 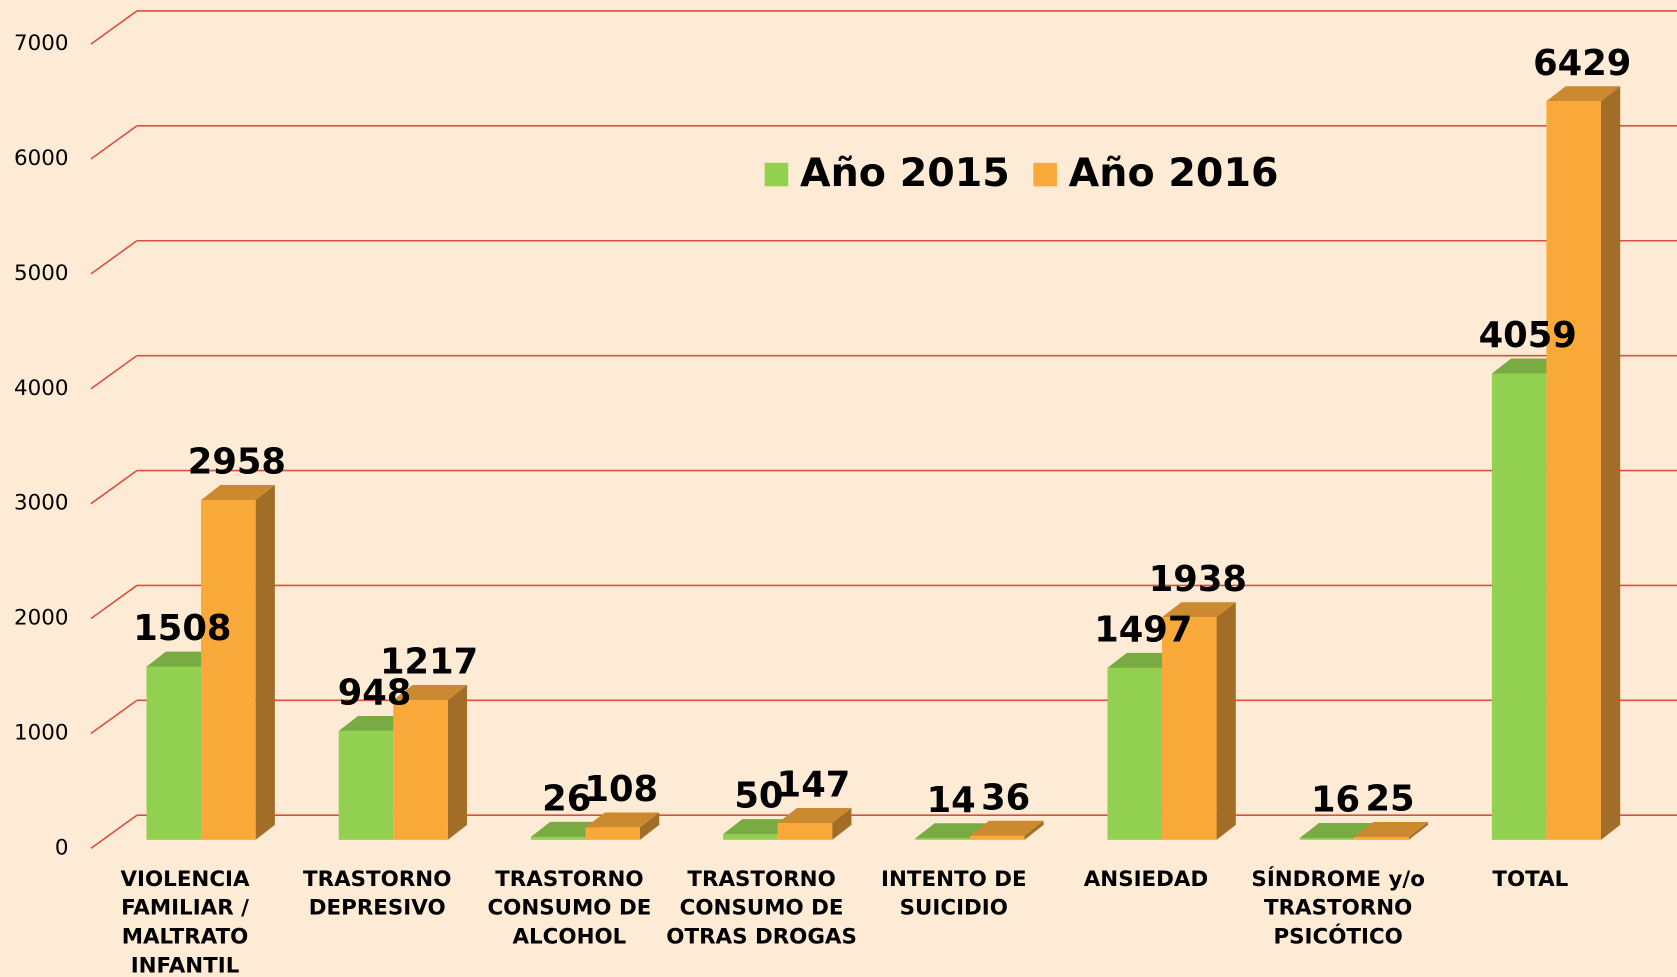 What do you see at coordinates (566, 798) in the screenshot?
I see `value-label: 26` at bounding box center [566, 798].